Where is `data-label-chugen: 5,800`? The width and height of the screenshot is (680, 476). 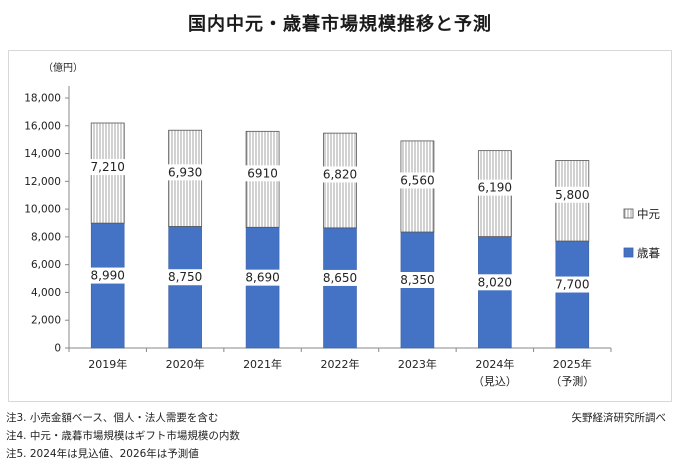
data-label-chugen: 5,800 is located at coordinates (572, 195).